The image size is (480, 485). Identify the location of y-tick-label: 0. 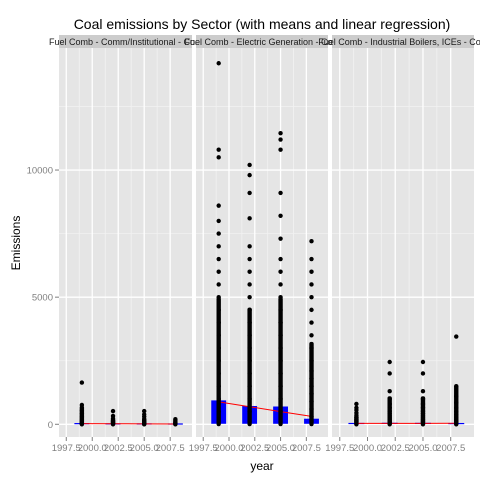
(50, 425).